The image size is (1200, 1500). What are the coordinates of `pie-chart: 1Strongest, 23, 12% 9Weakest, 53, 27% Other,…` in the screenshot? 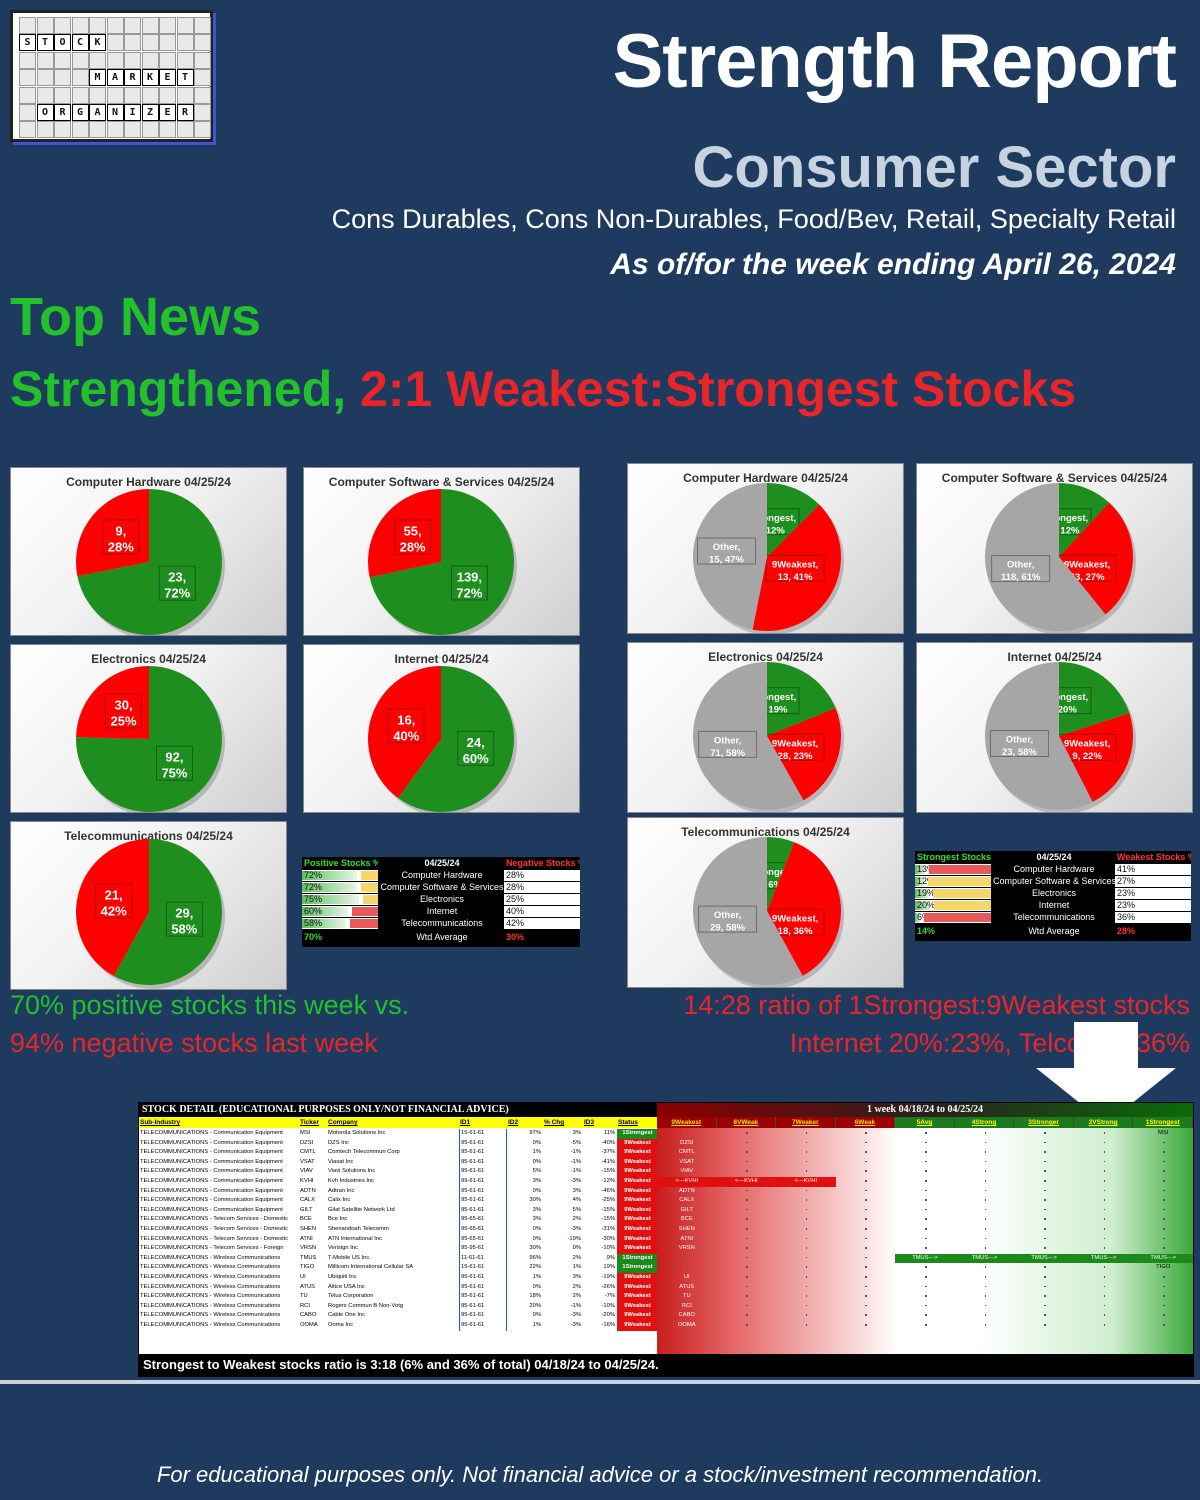 It's located at (1060, 558).